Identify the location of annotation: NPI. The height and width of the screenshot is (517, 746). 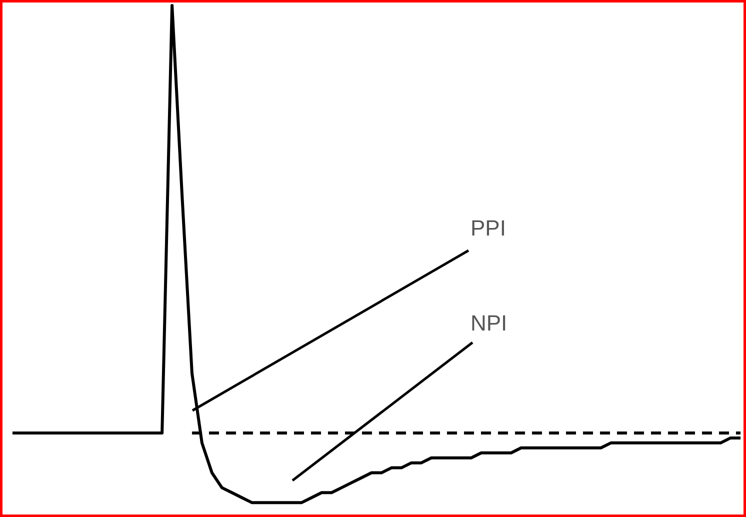
(489, 323).